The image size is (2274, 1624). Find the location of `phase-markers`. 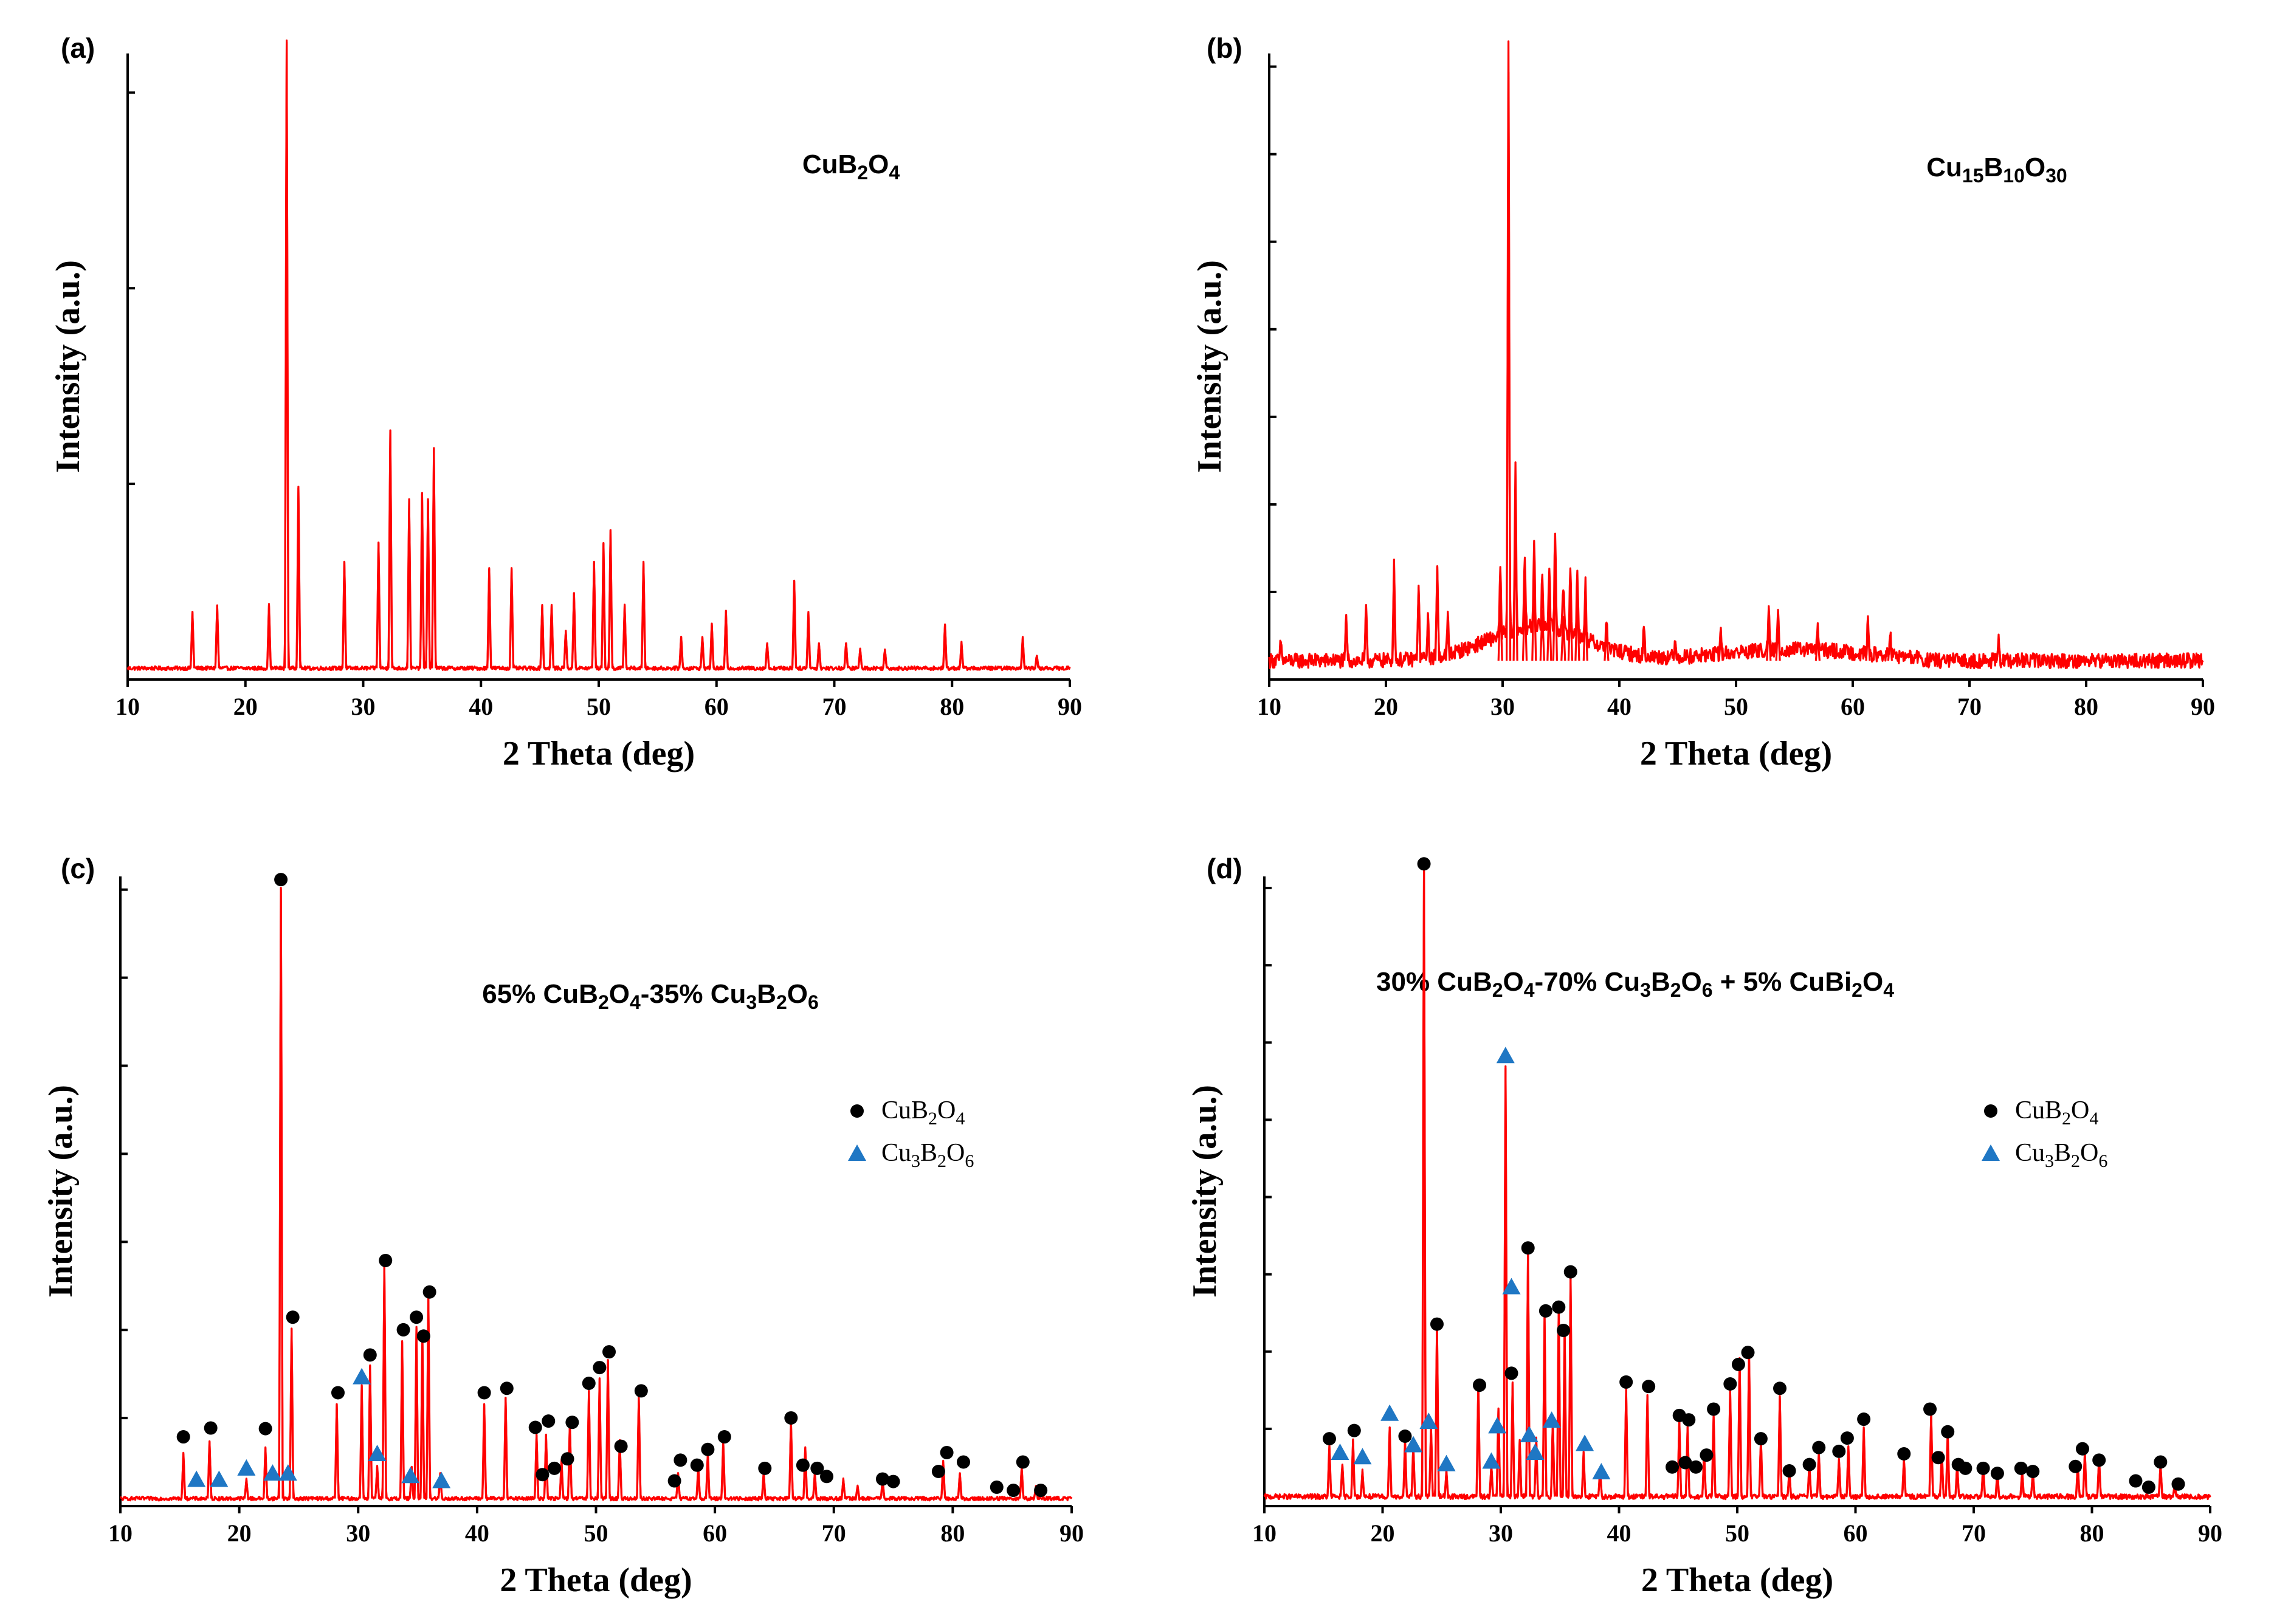

phase-markers is located at coordinates (1753, 1175).